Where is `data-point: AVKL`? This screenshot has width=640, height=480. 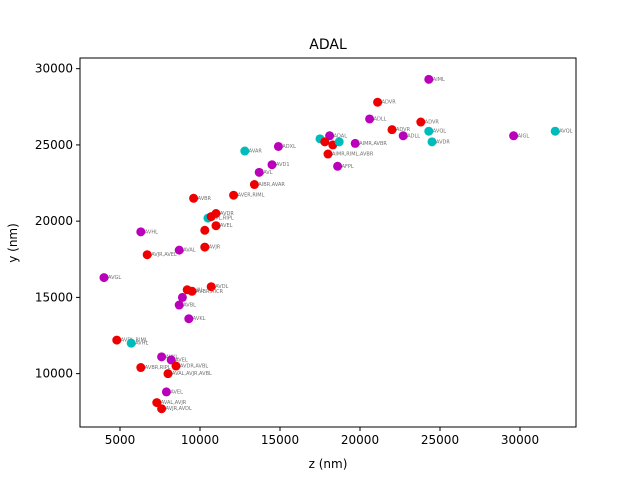
data-point: AVKL is located at coordinates (195, 319).